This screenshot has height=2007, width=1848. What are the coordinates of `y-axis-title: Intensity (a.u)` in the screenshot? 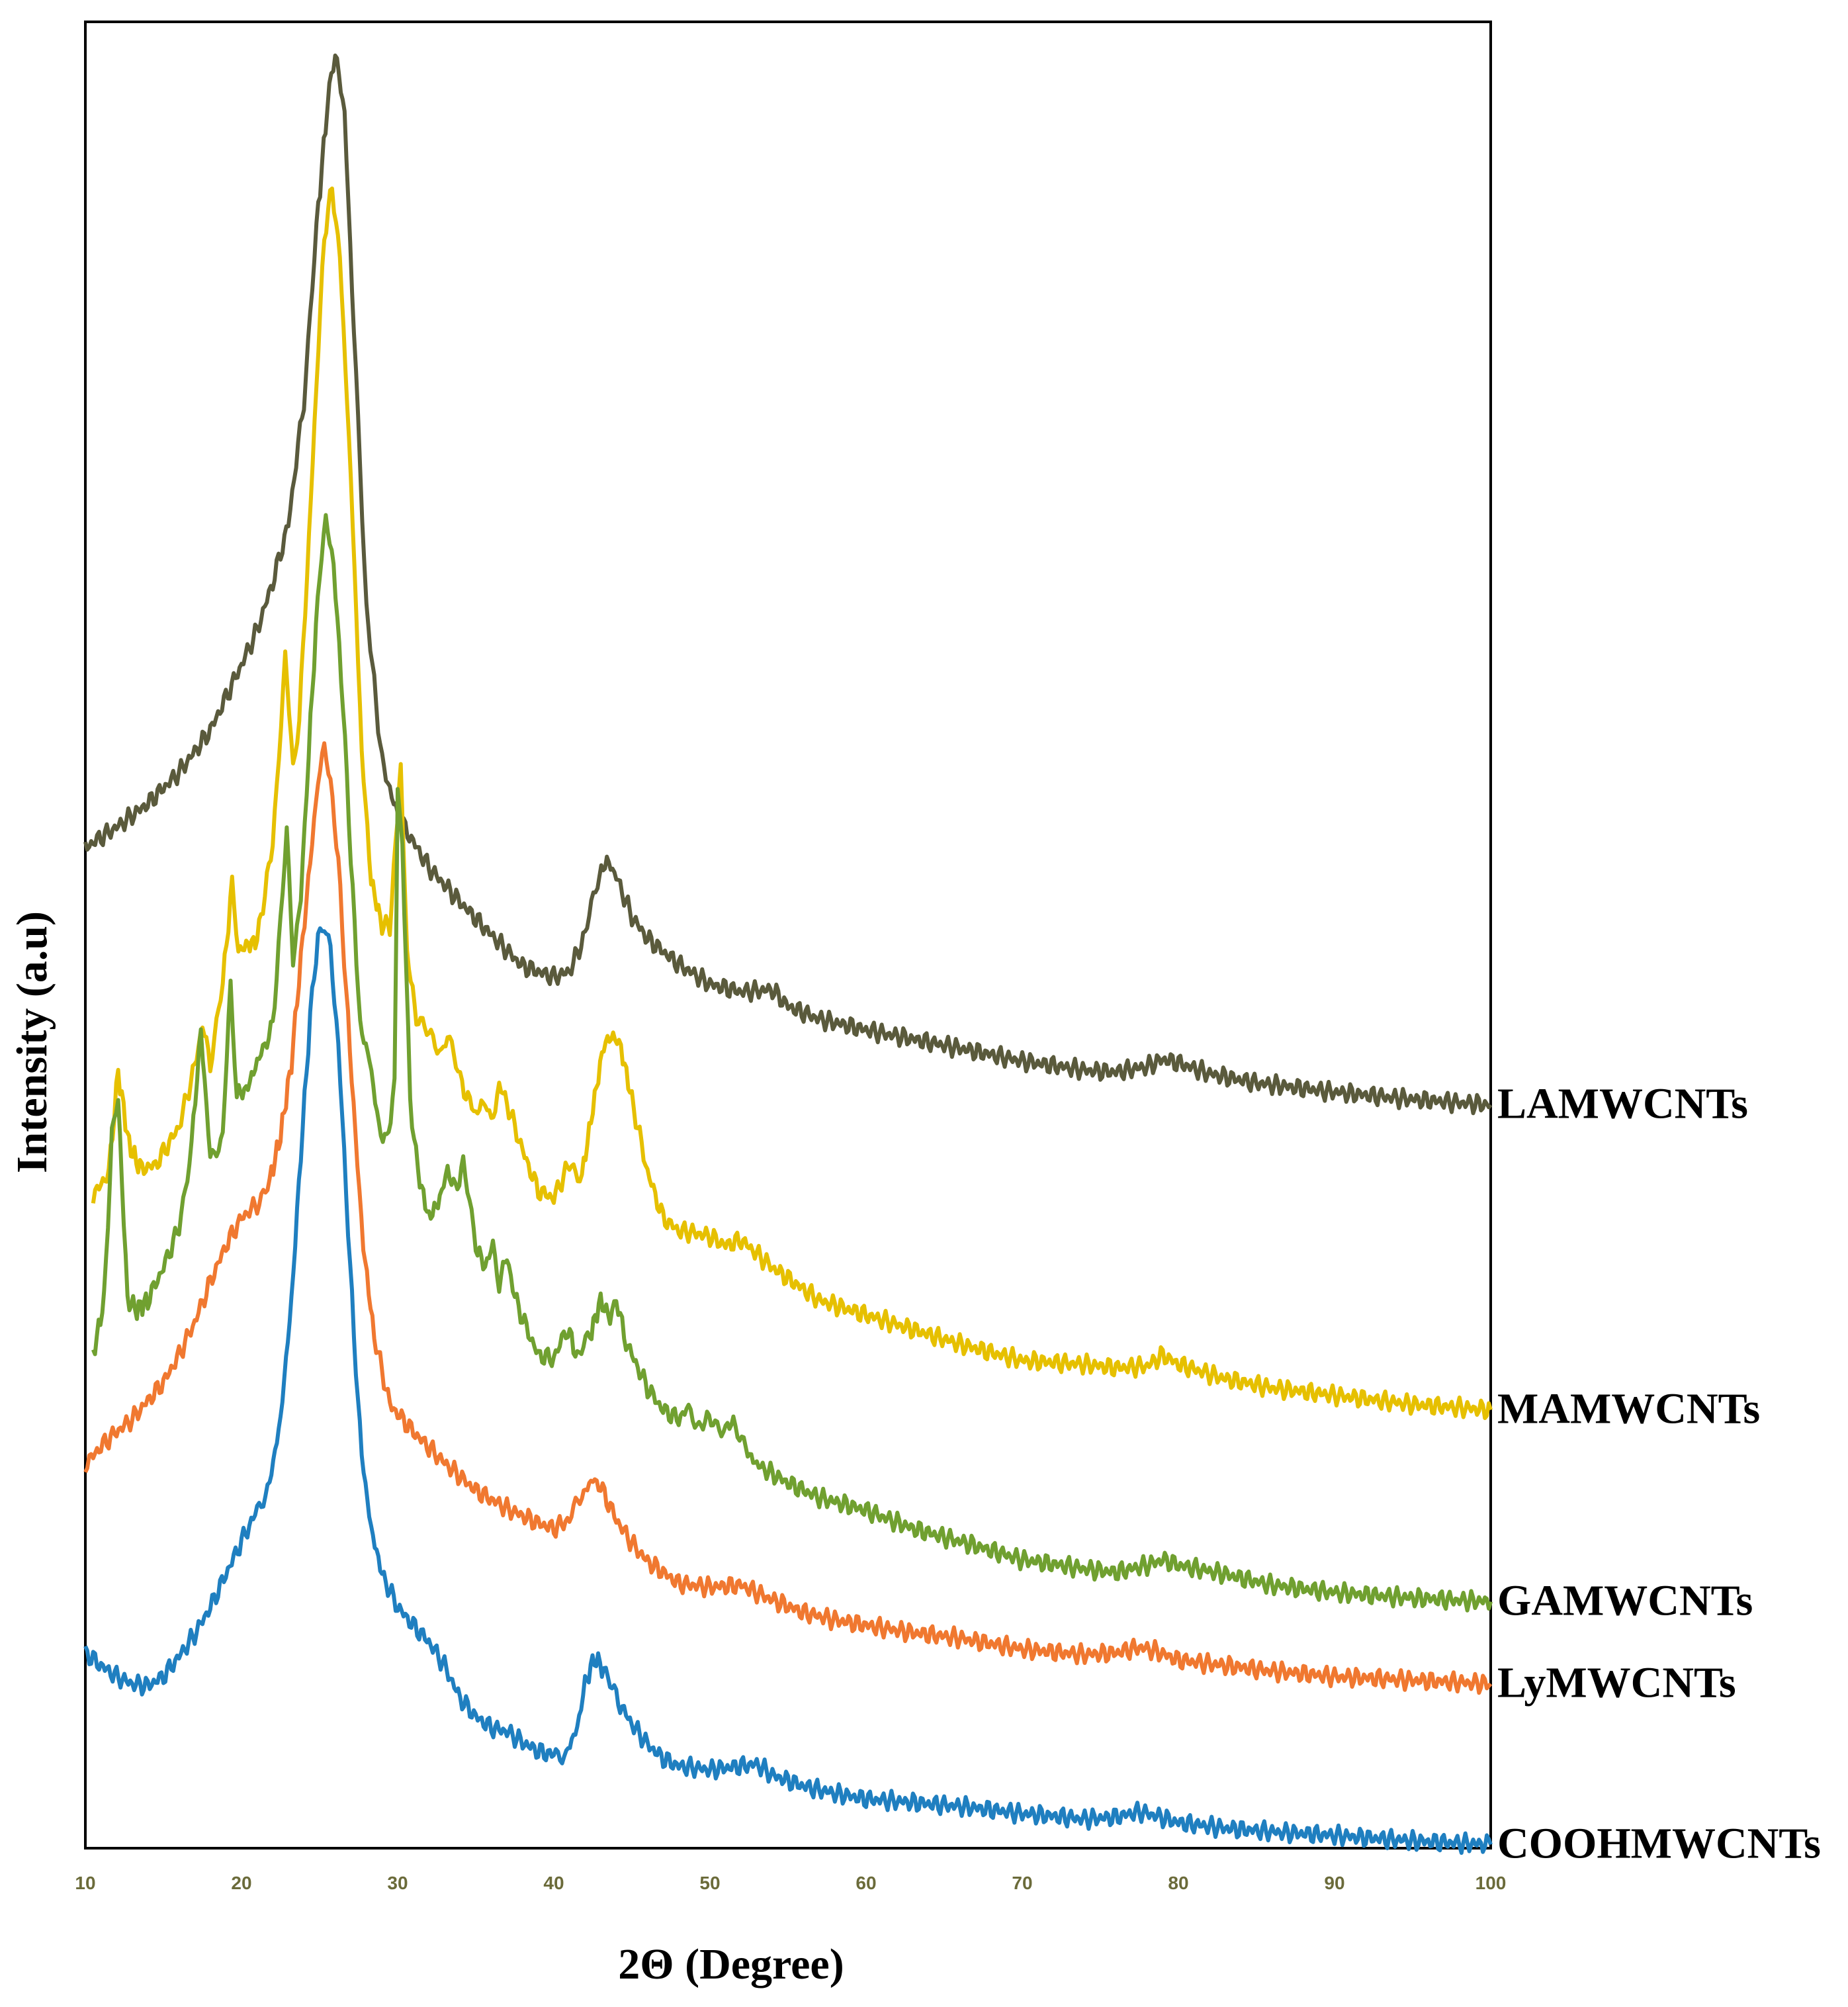 It's located at (32, 1042).